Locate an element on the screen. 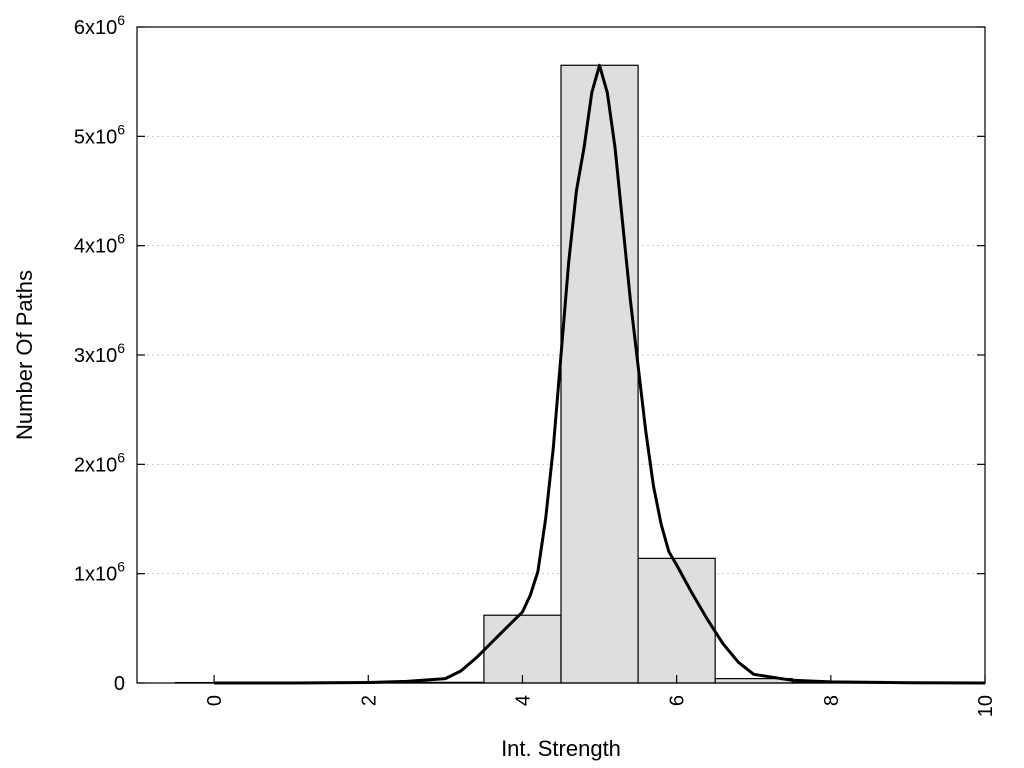 Image resolution: width=1024 pixels, height=768 pixels. y-axis-title: Number Of Paths is located at coordinates (24, 355).